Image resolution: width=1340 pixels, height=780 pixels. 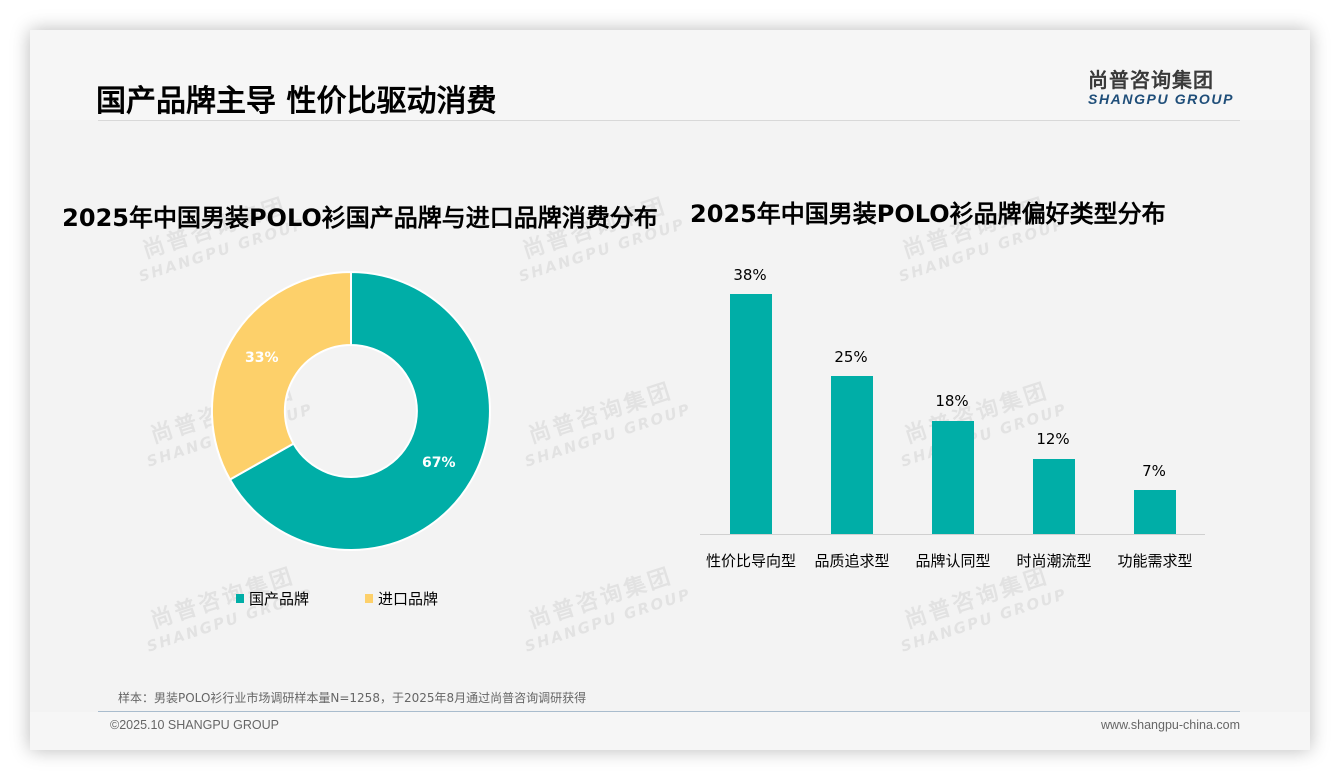 What do you see at coordinates (851, 357) in the screenshot?
I see `bar-value-label: 25%` at bounding box center [851, 357].